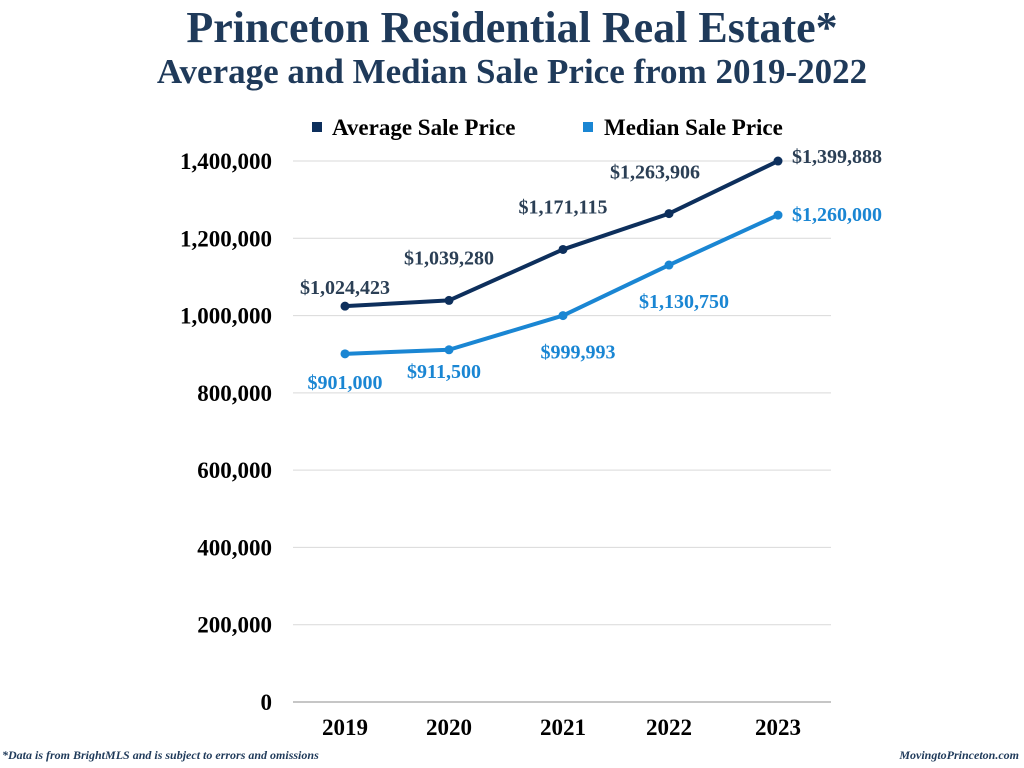  I want to click on chart-title: Princeton Residential Real Estate*, so click(512, 27).